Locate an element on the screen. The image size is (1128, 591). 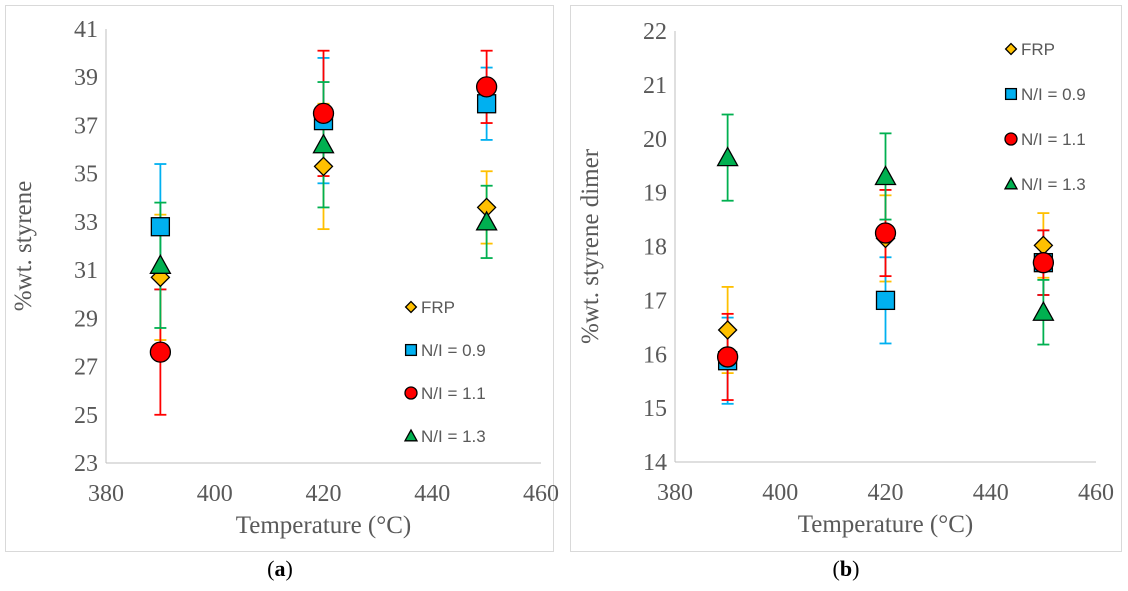
y-axis-label-a: %wt. styrene is located at coordinates (23, 246).